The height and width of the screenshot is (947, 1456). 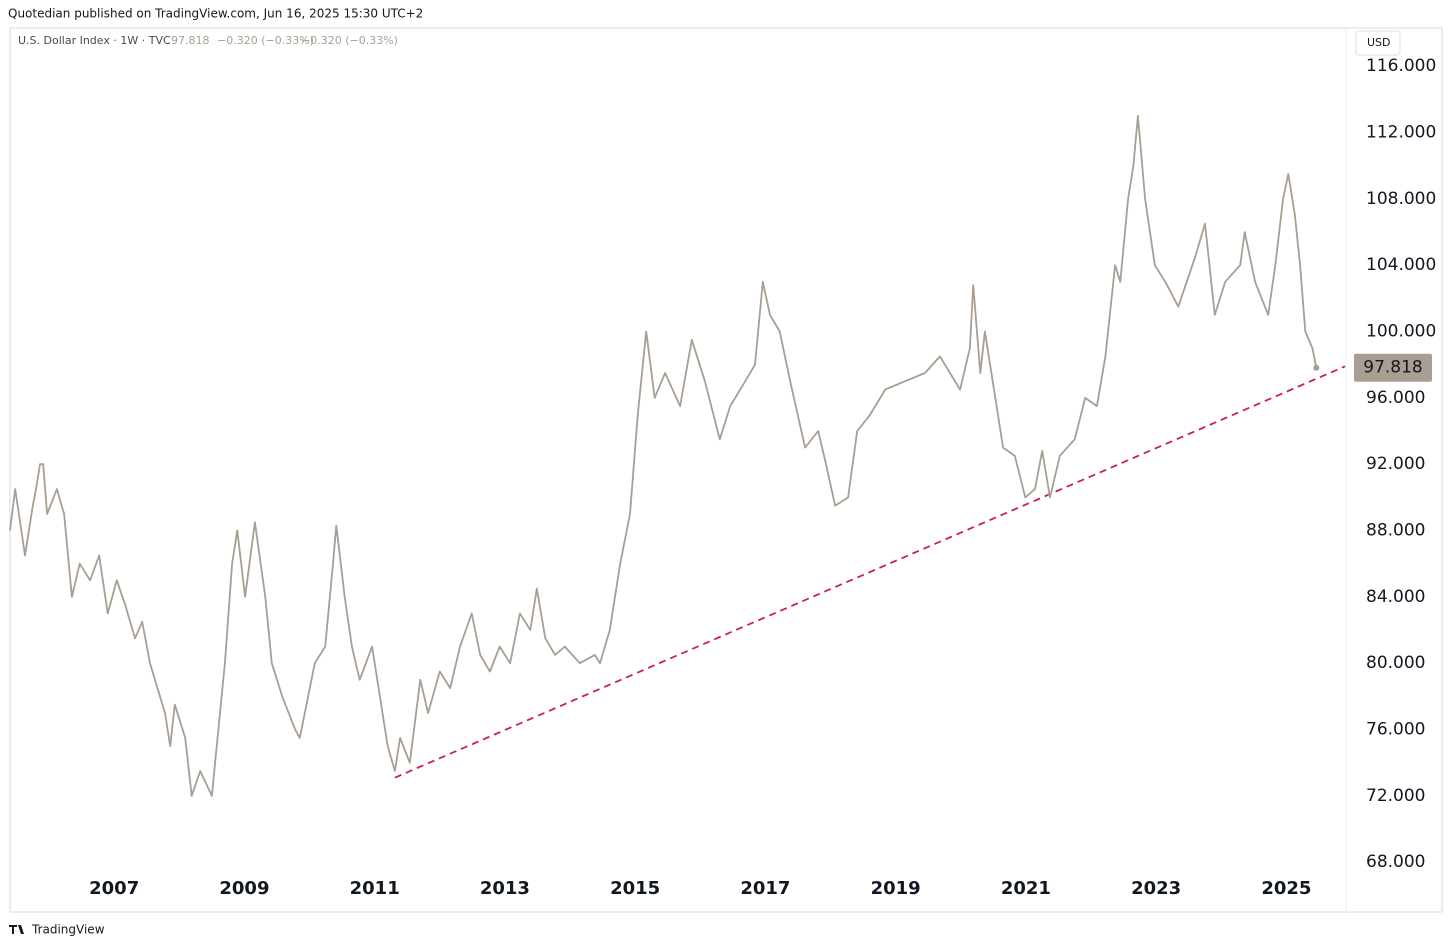 I want to click on currency: USD, so click(x=1379, y=42).